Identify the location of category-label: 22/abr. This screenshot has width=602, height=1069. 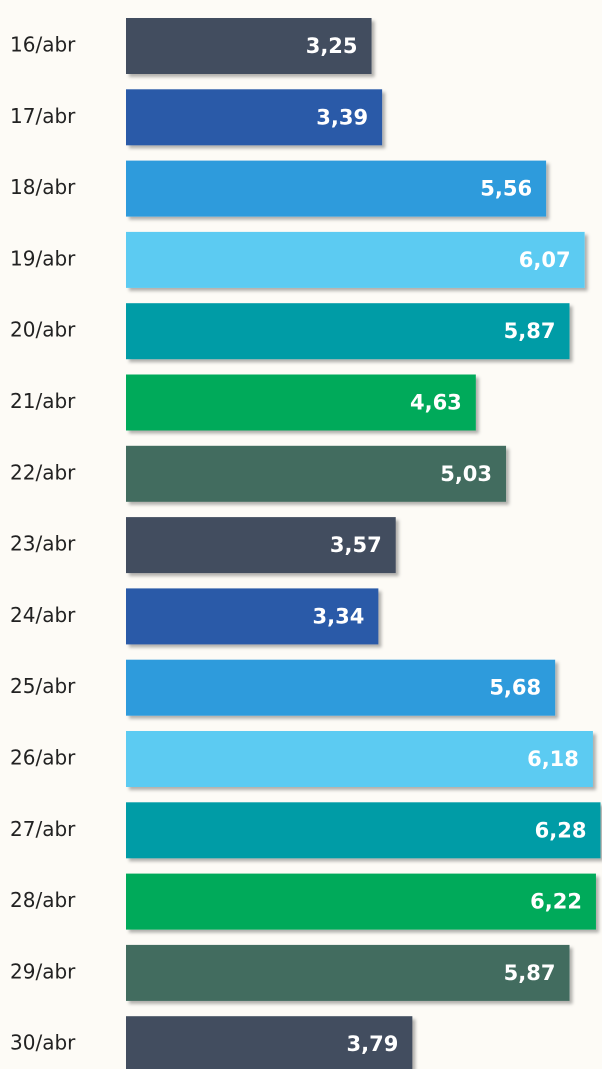
(43, 472).